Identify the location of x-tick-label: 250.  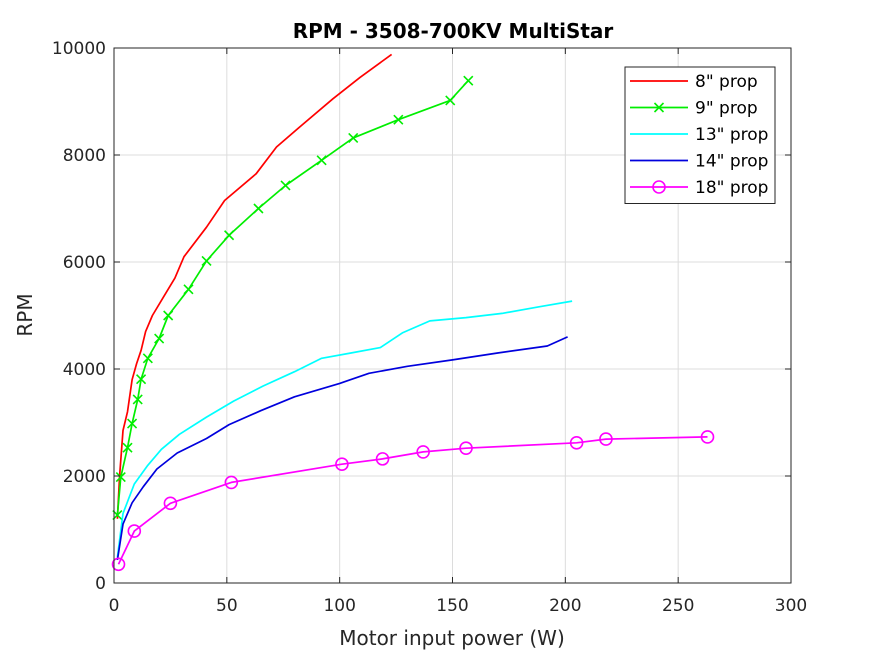
(678, 606).